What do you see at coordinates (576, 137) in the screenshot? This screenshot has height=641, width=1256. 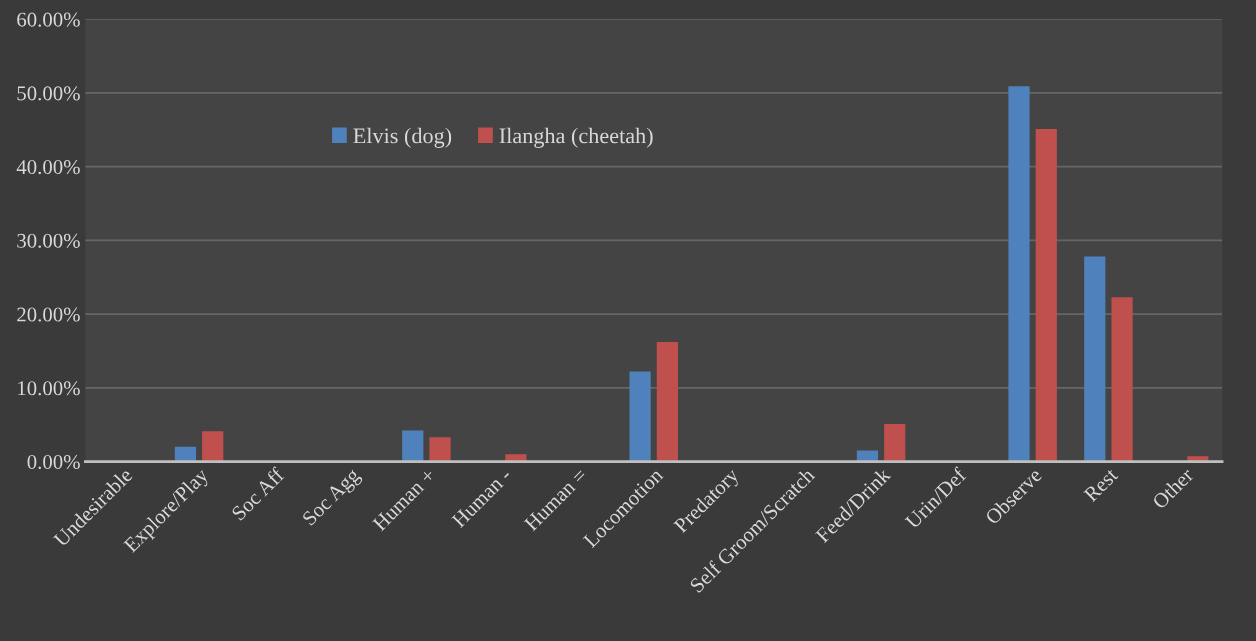 I see `legend-label: Ilangha (cheetah)` at bounding box center [576, 137].